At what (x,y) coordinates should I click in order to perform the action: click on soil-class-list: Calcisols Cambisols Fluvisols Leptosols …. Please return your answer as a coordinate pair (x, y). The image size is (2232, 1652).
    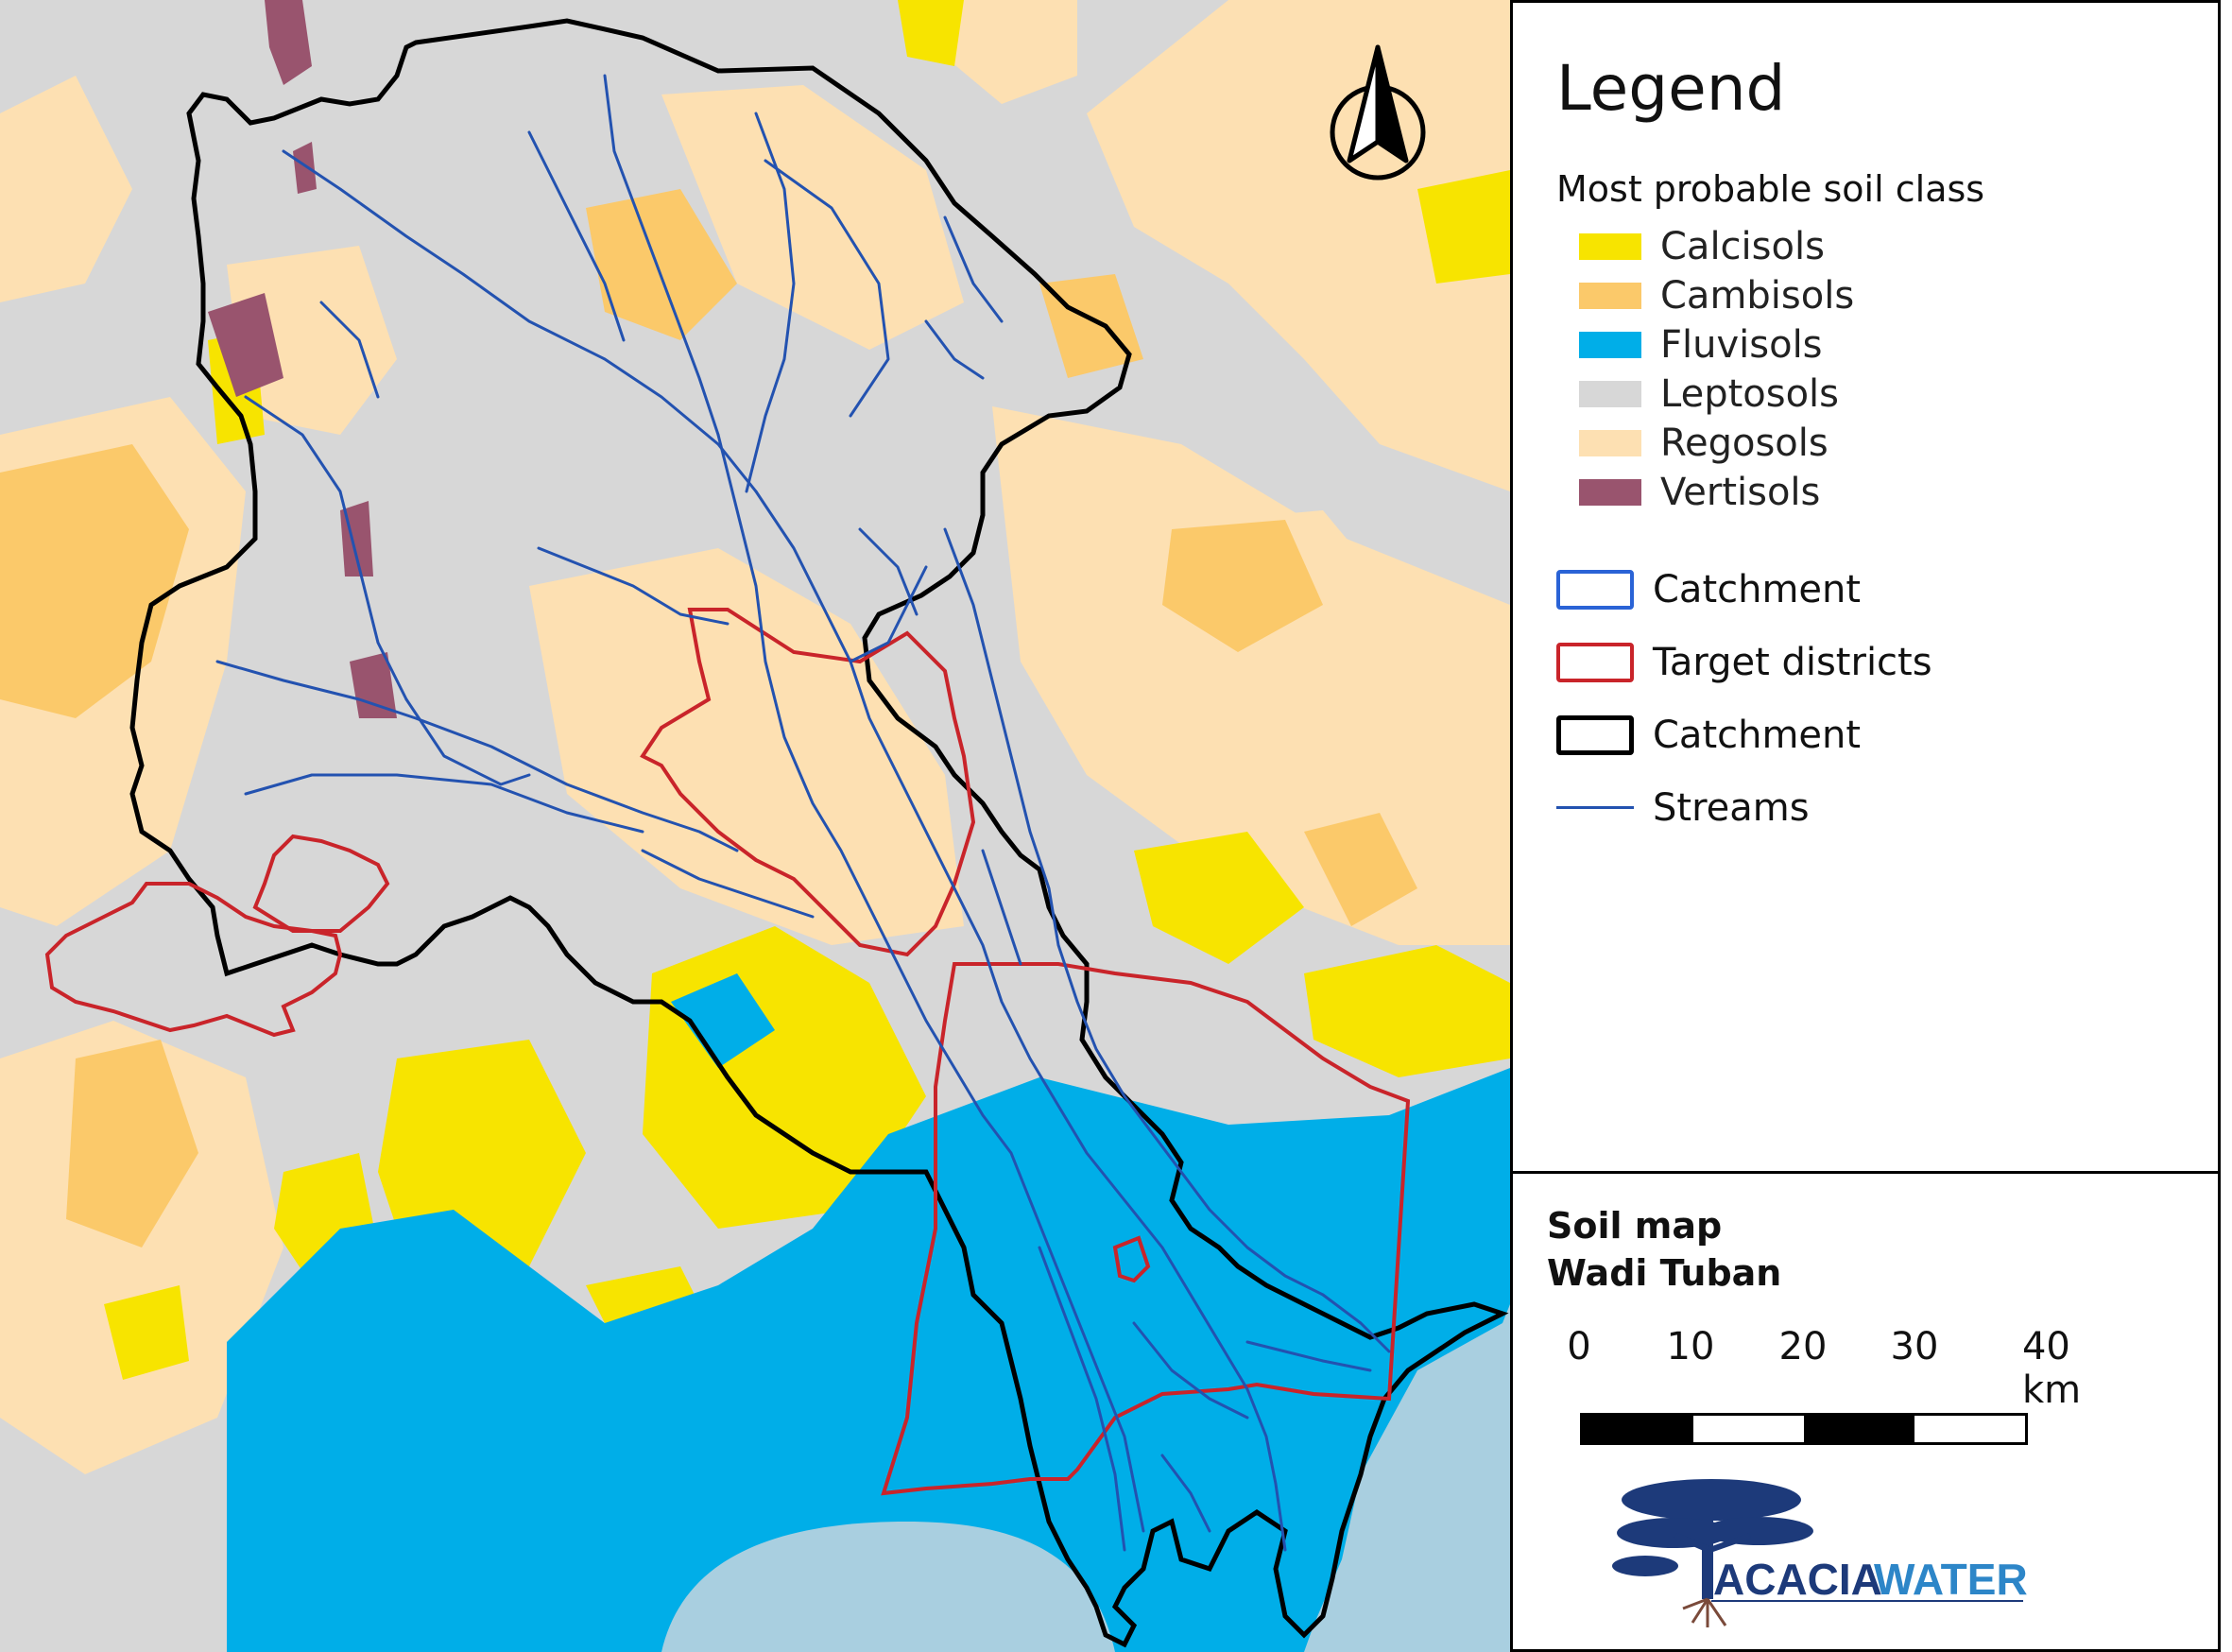
    Looking at the image, I should click on (1716, 369).